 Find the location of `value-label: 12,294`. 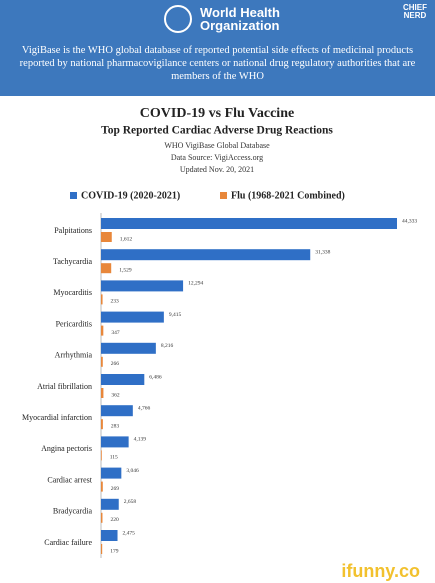

value-label: 12,294 is located at coordinates (195, 284).